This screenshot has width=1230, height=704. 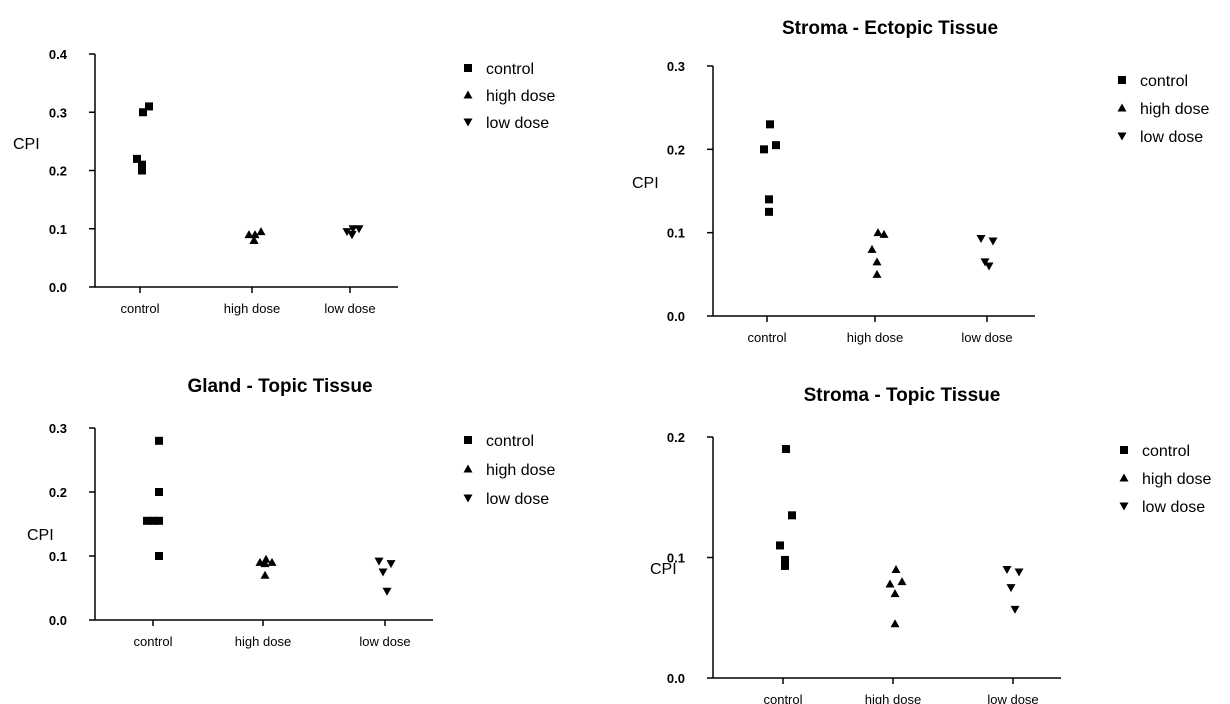 What do you see at coordinates (58, 54) in the screenshot?
I see `y-tick-label: 0.4` at bounding box center [58, 54].